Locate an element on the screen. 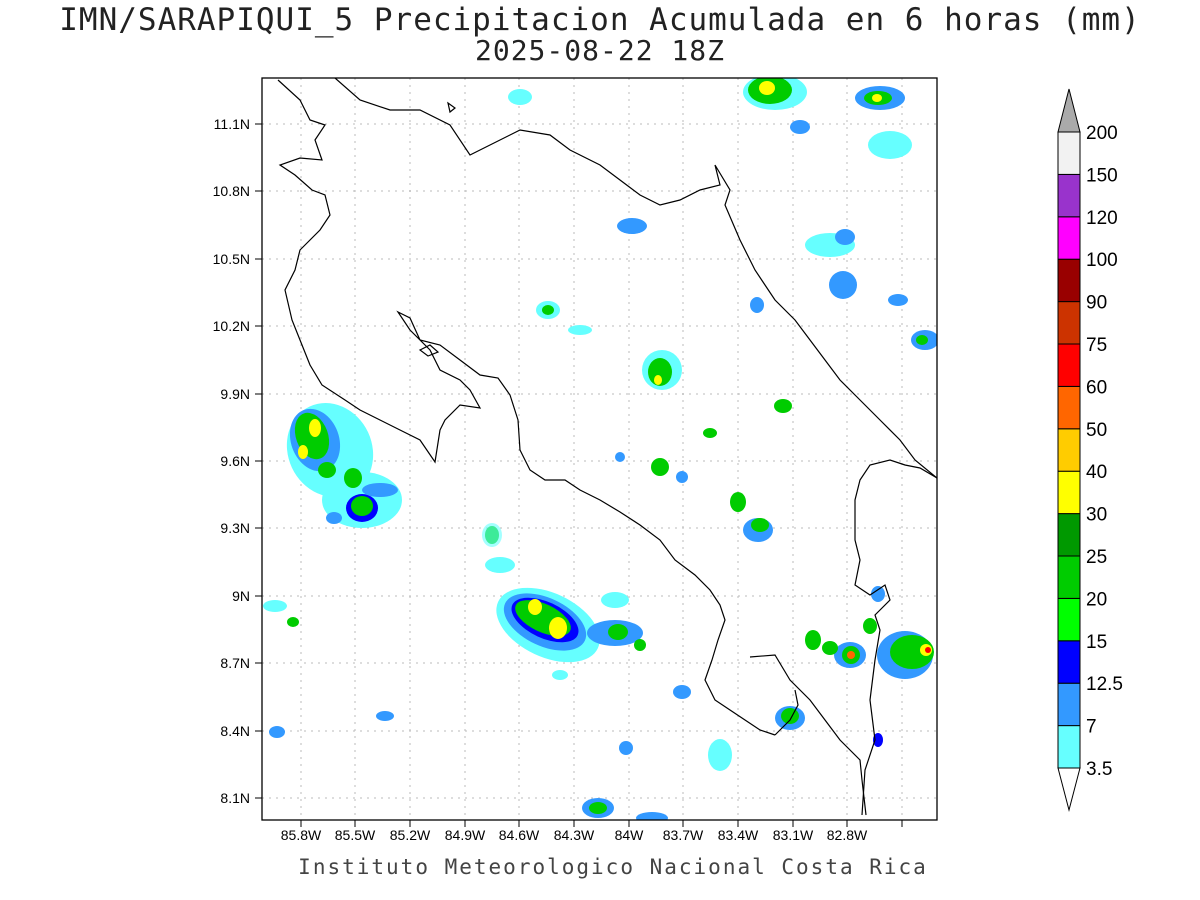  colorbar-swatches is located at coordinates (1069, 450).